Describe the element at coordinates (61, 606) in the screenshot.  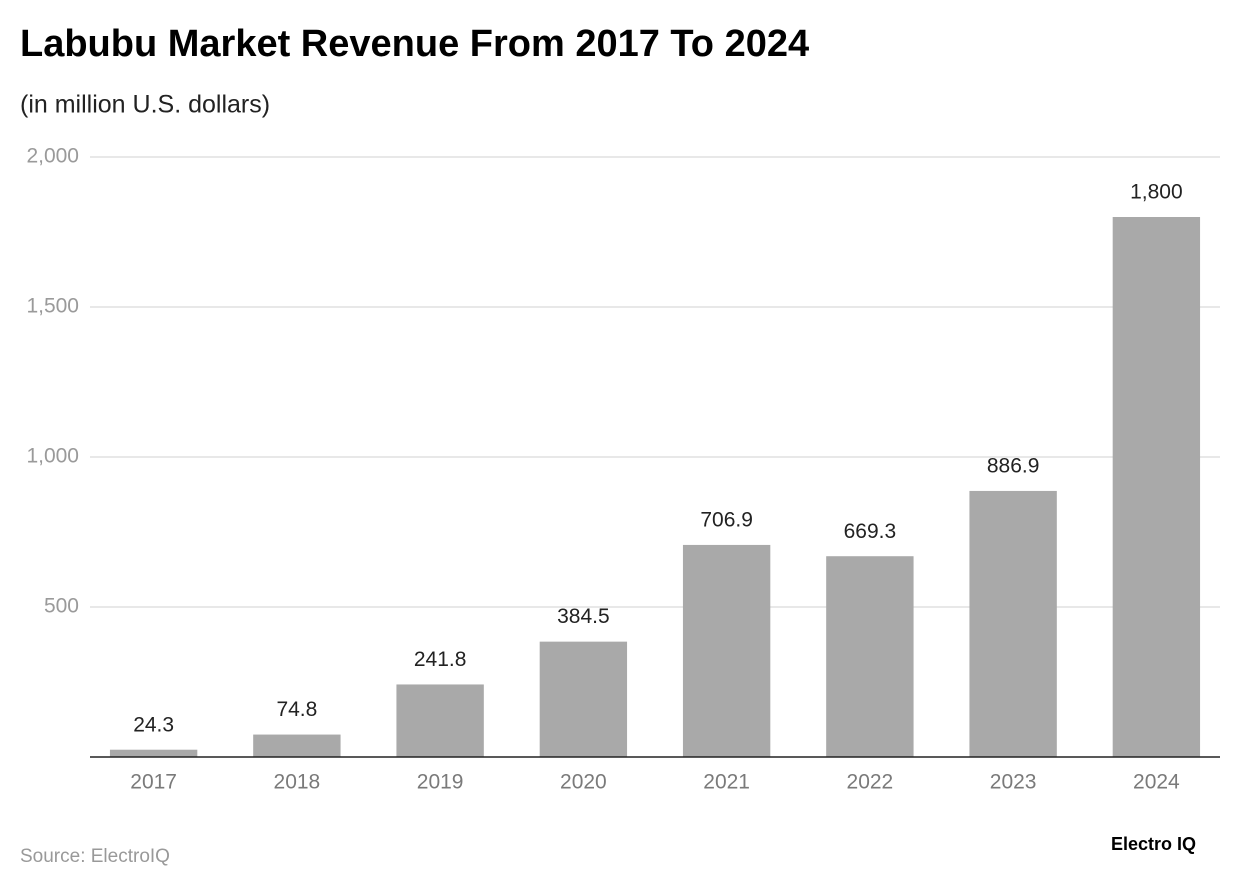
I see `y-tick-label: 500` at that location.